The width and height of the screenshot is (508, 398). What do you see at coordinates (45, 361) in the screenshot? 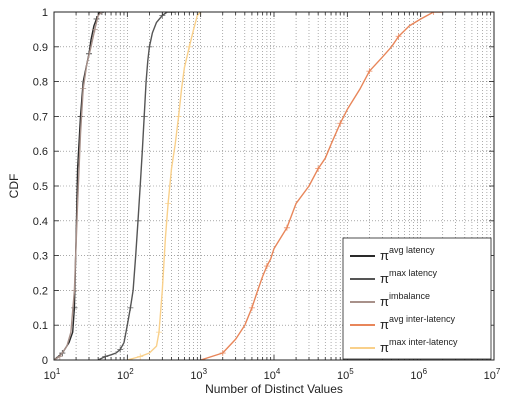
I see `y-tick-label: 0` at bounding box center [45, 361].